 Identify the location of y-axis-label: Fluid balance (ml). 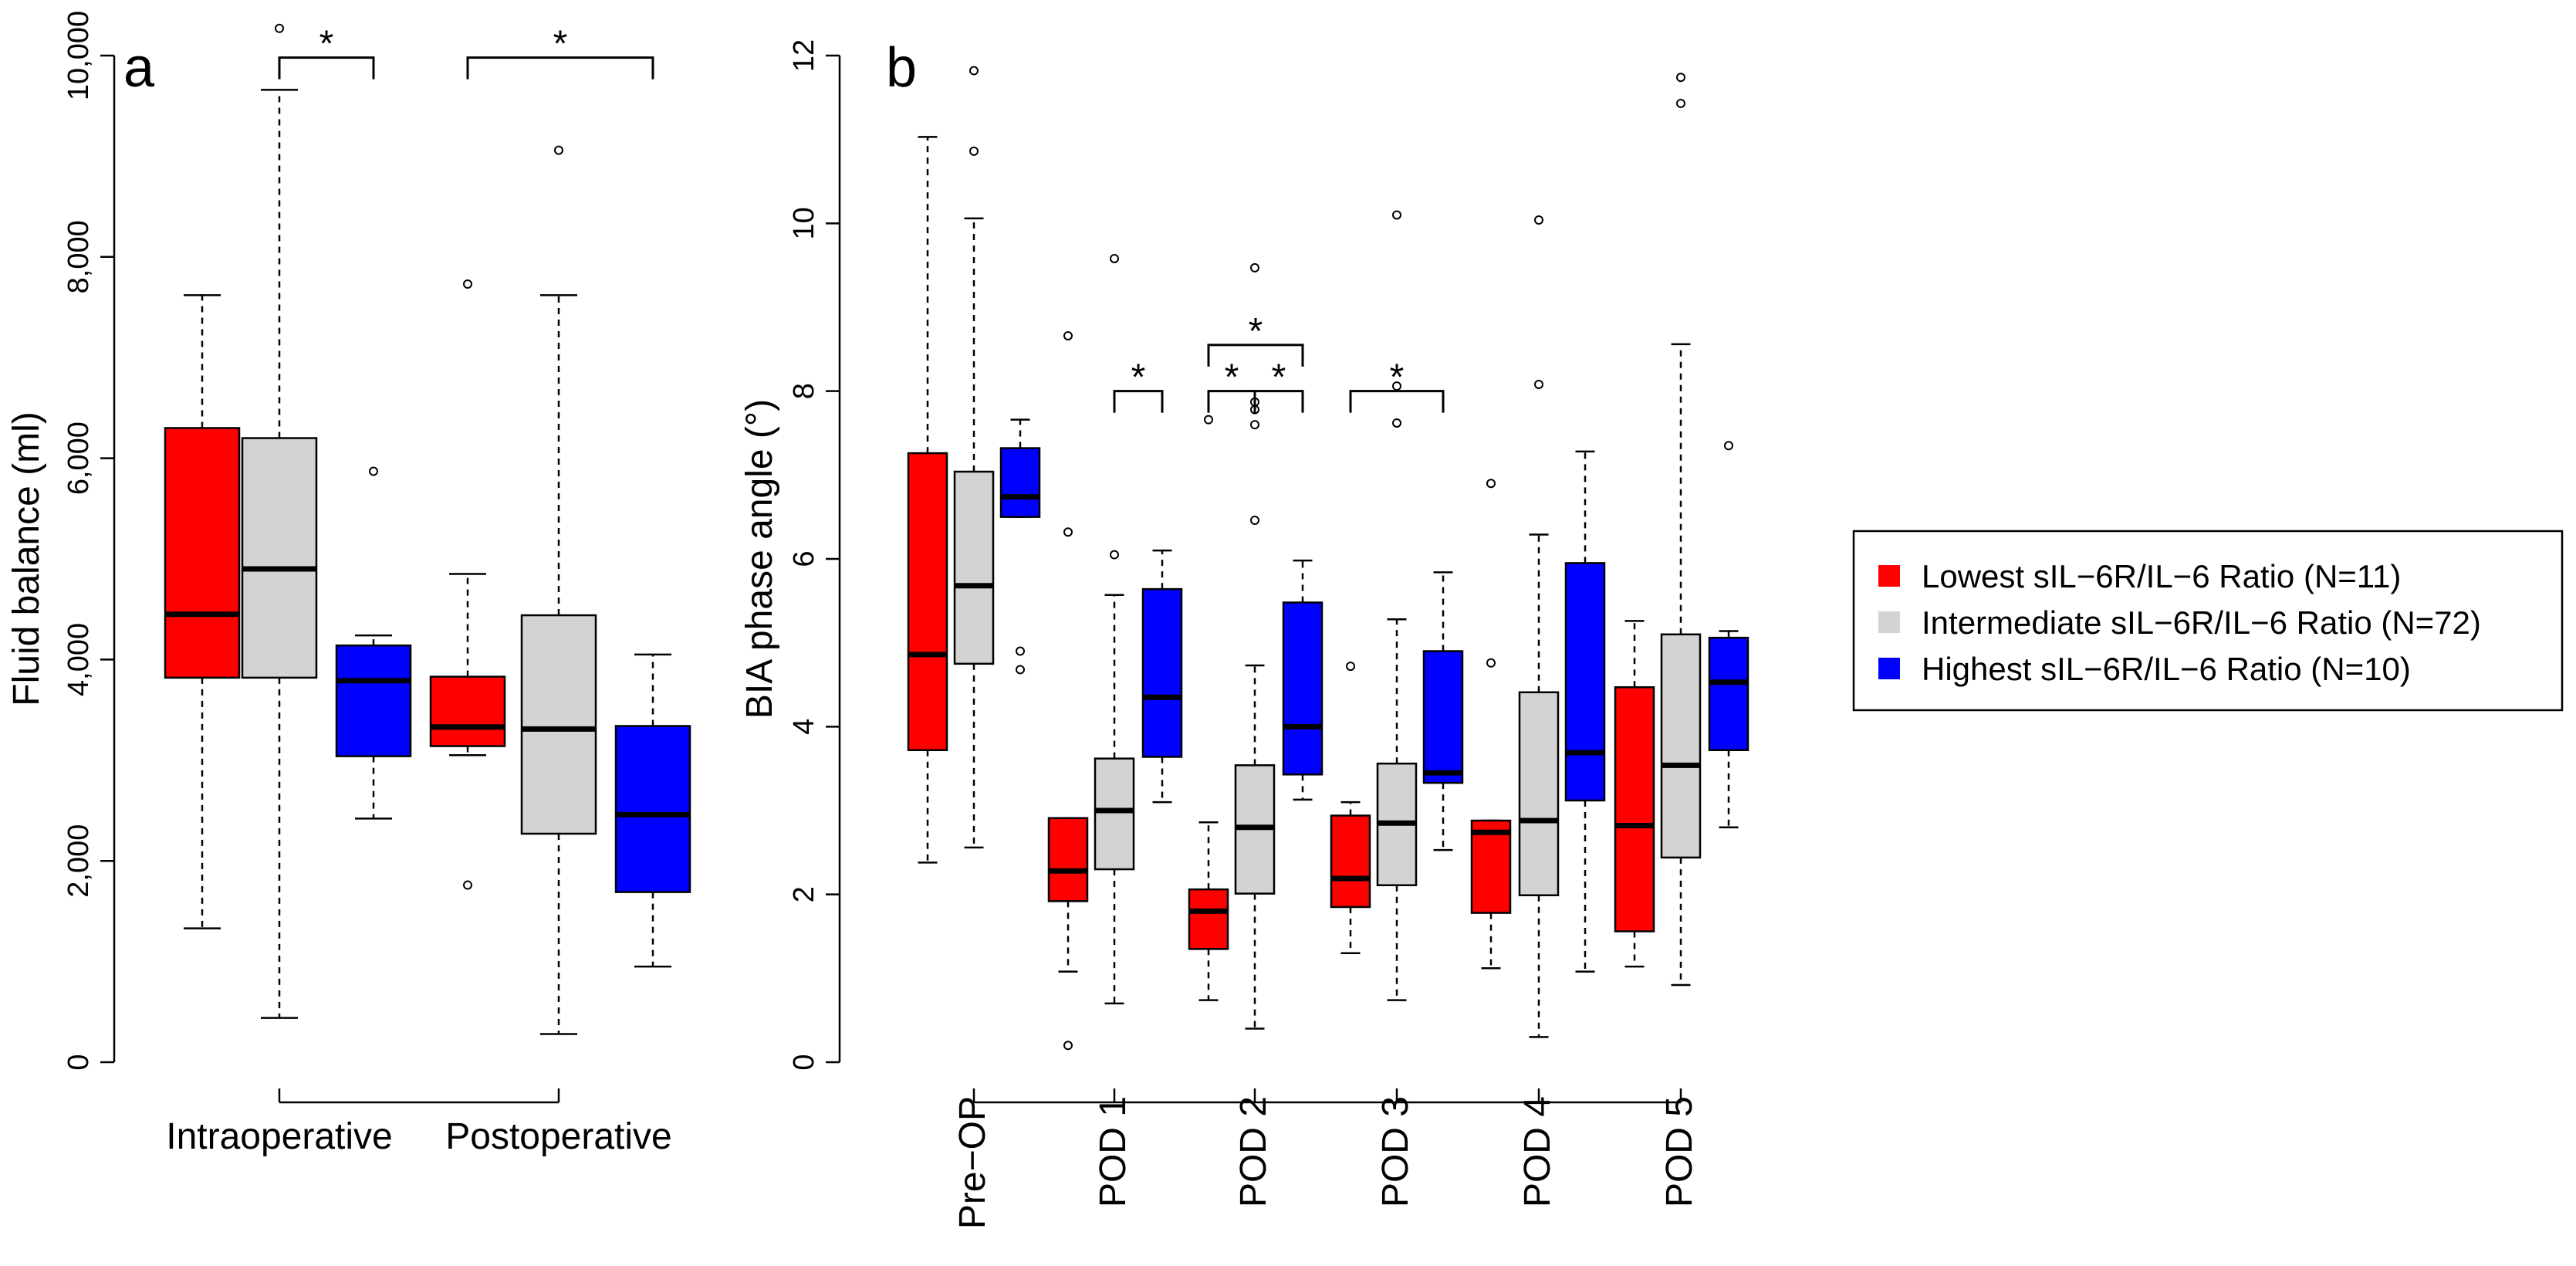
(26, 558).